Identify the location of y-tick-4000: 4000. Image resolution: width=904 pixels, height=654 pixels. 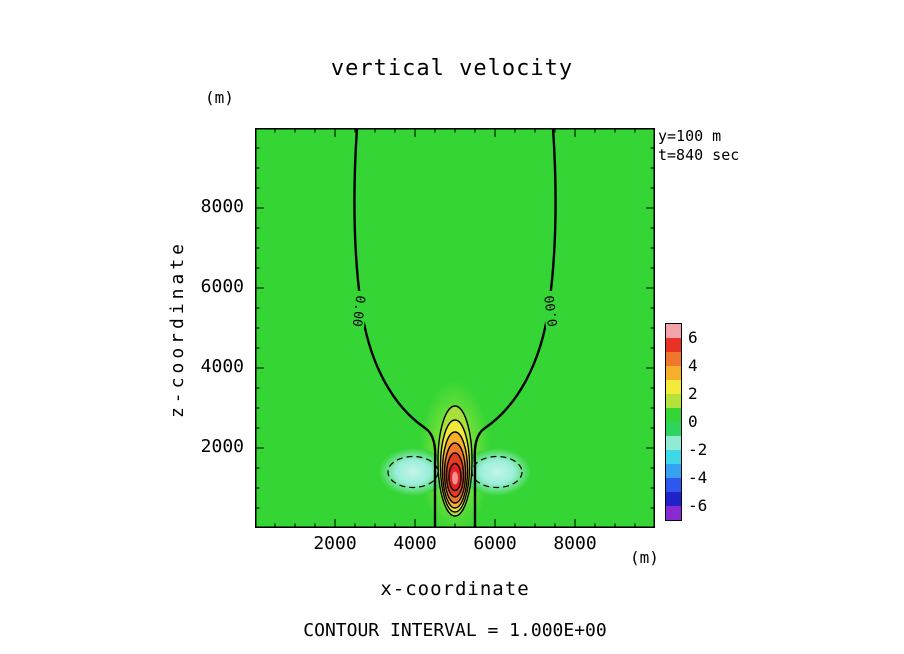
(222, 366).